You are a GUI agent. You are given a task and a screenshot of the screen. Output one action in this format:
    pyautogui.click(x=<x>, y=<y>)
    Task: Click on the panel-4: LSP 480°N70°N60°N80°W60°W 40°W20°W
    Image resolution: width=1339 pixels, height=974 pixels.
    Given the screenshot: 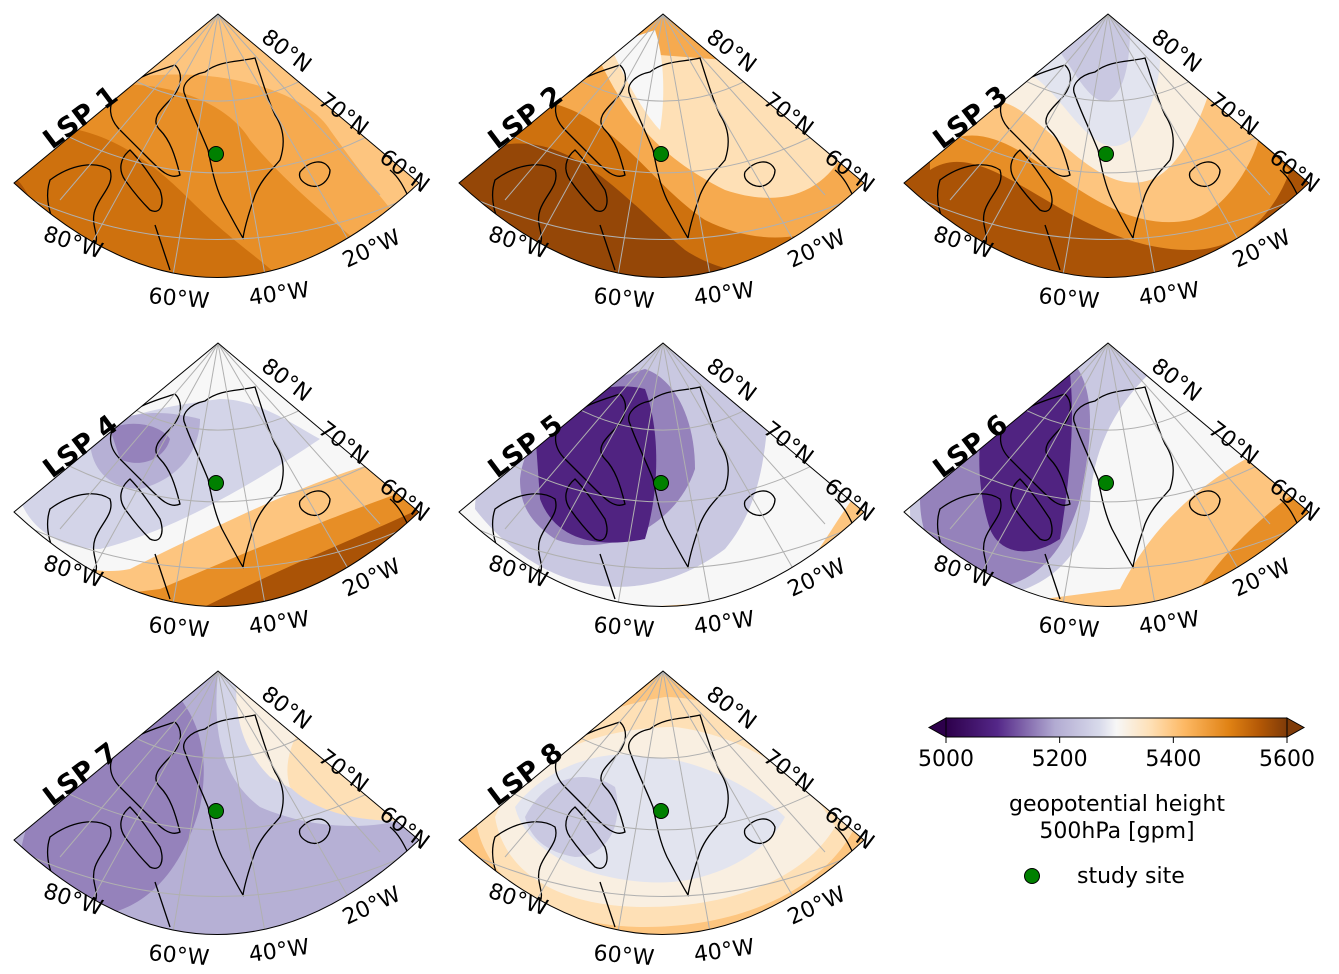 What is the action you would take?
    pyautogui.click(x=223, y=492)
    